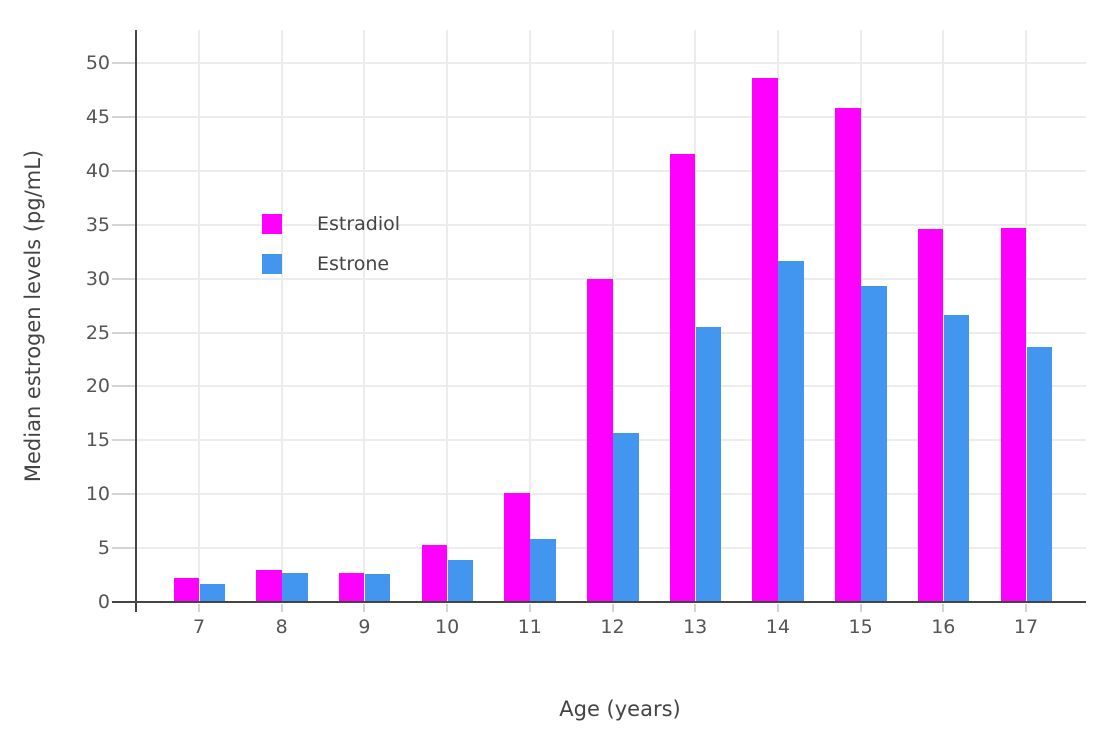  I want to click on x-tick-label-12: 12, so click(612, 627).